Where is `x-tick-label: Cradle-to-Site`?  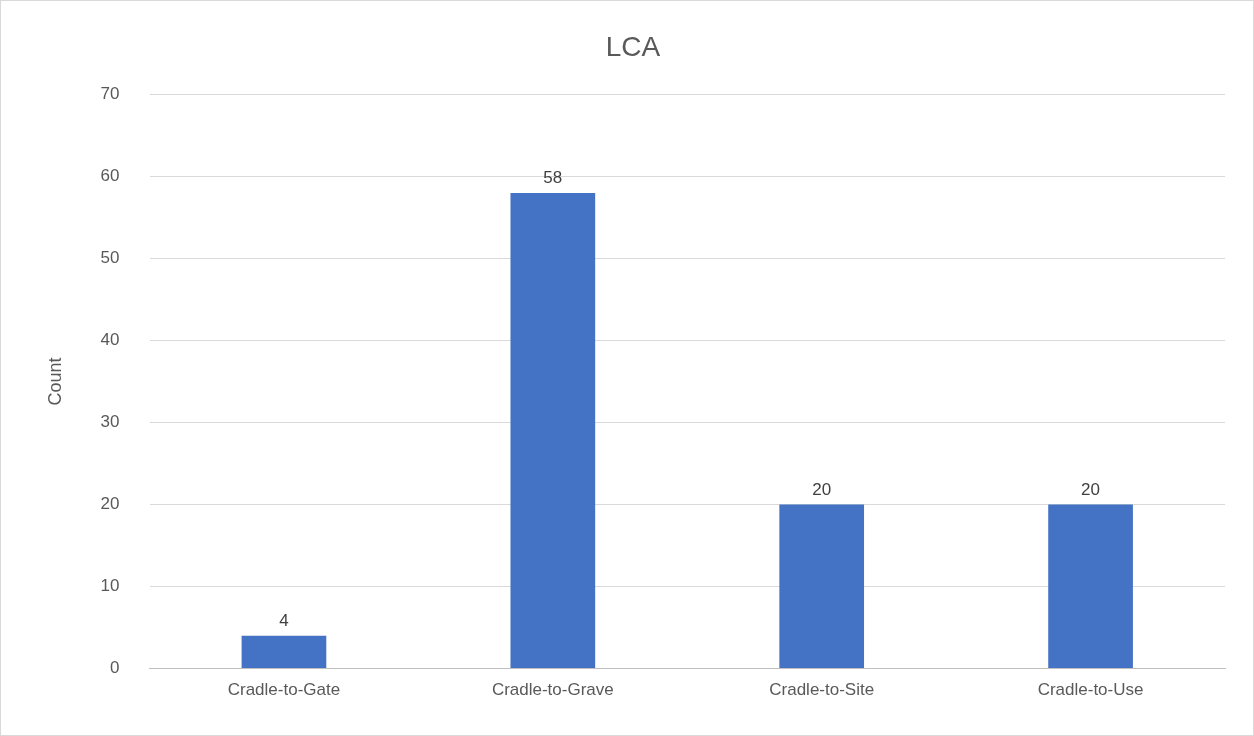 x-tick-label: Cradle-to-Site is located at coordinates (822, 690).